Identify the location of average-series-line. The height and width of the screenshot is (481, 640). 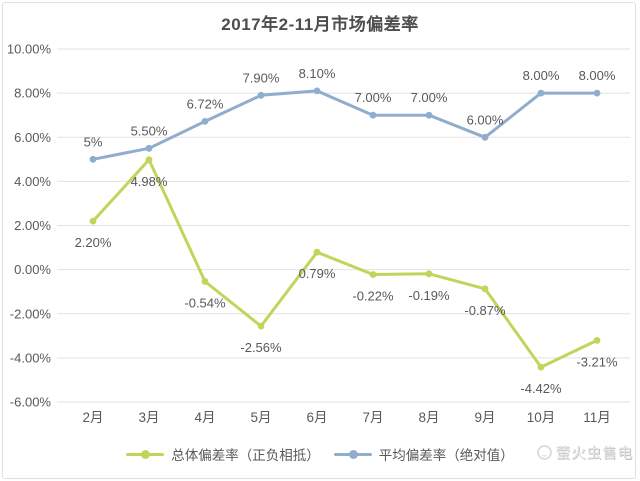
(345, 125).